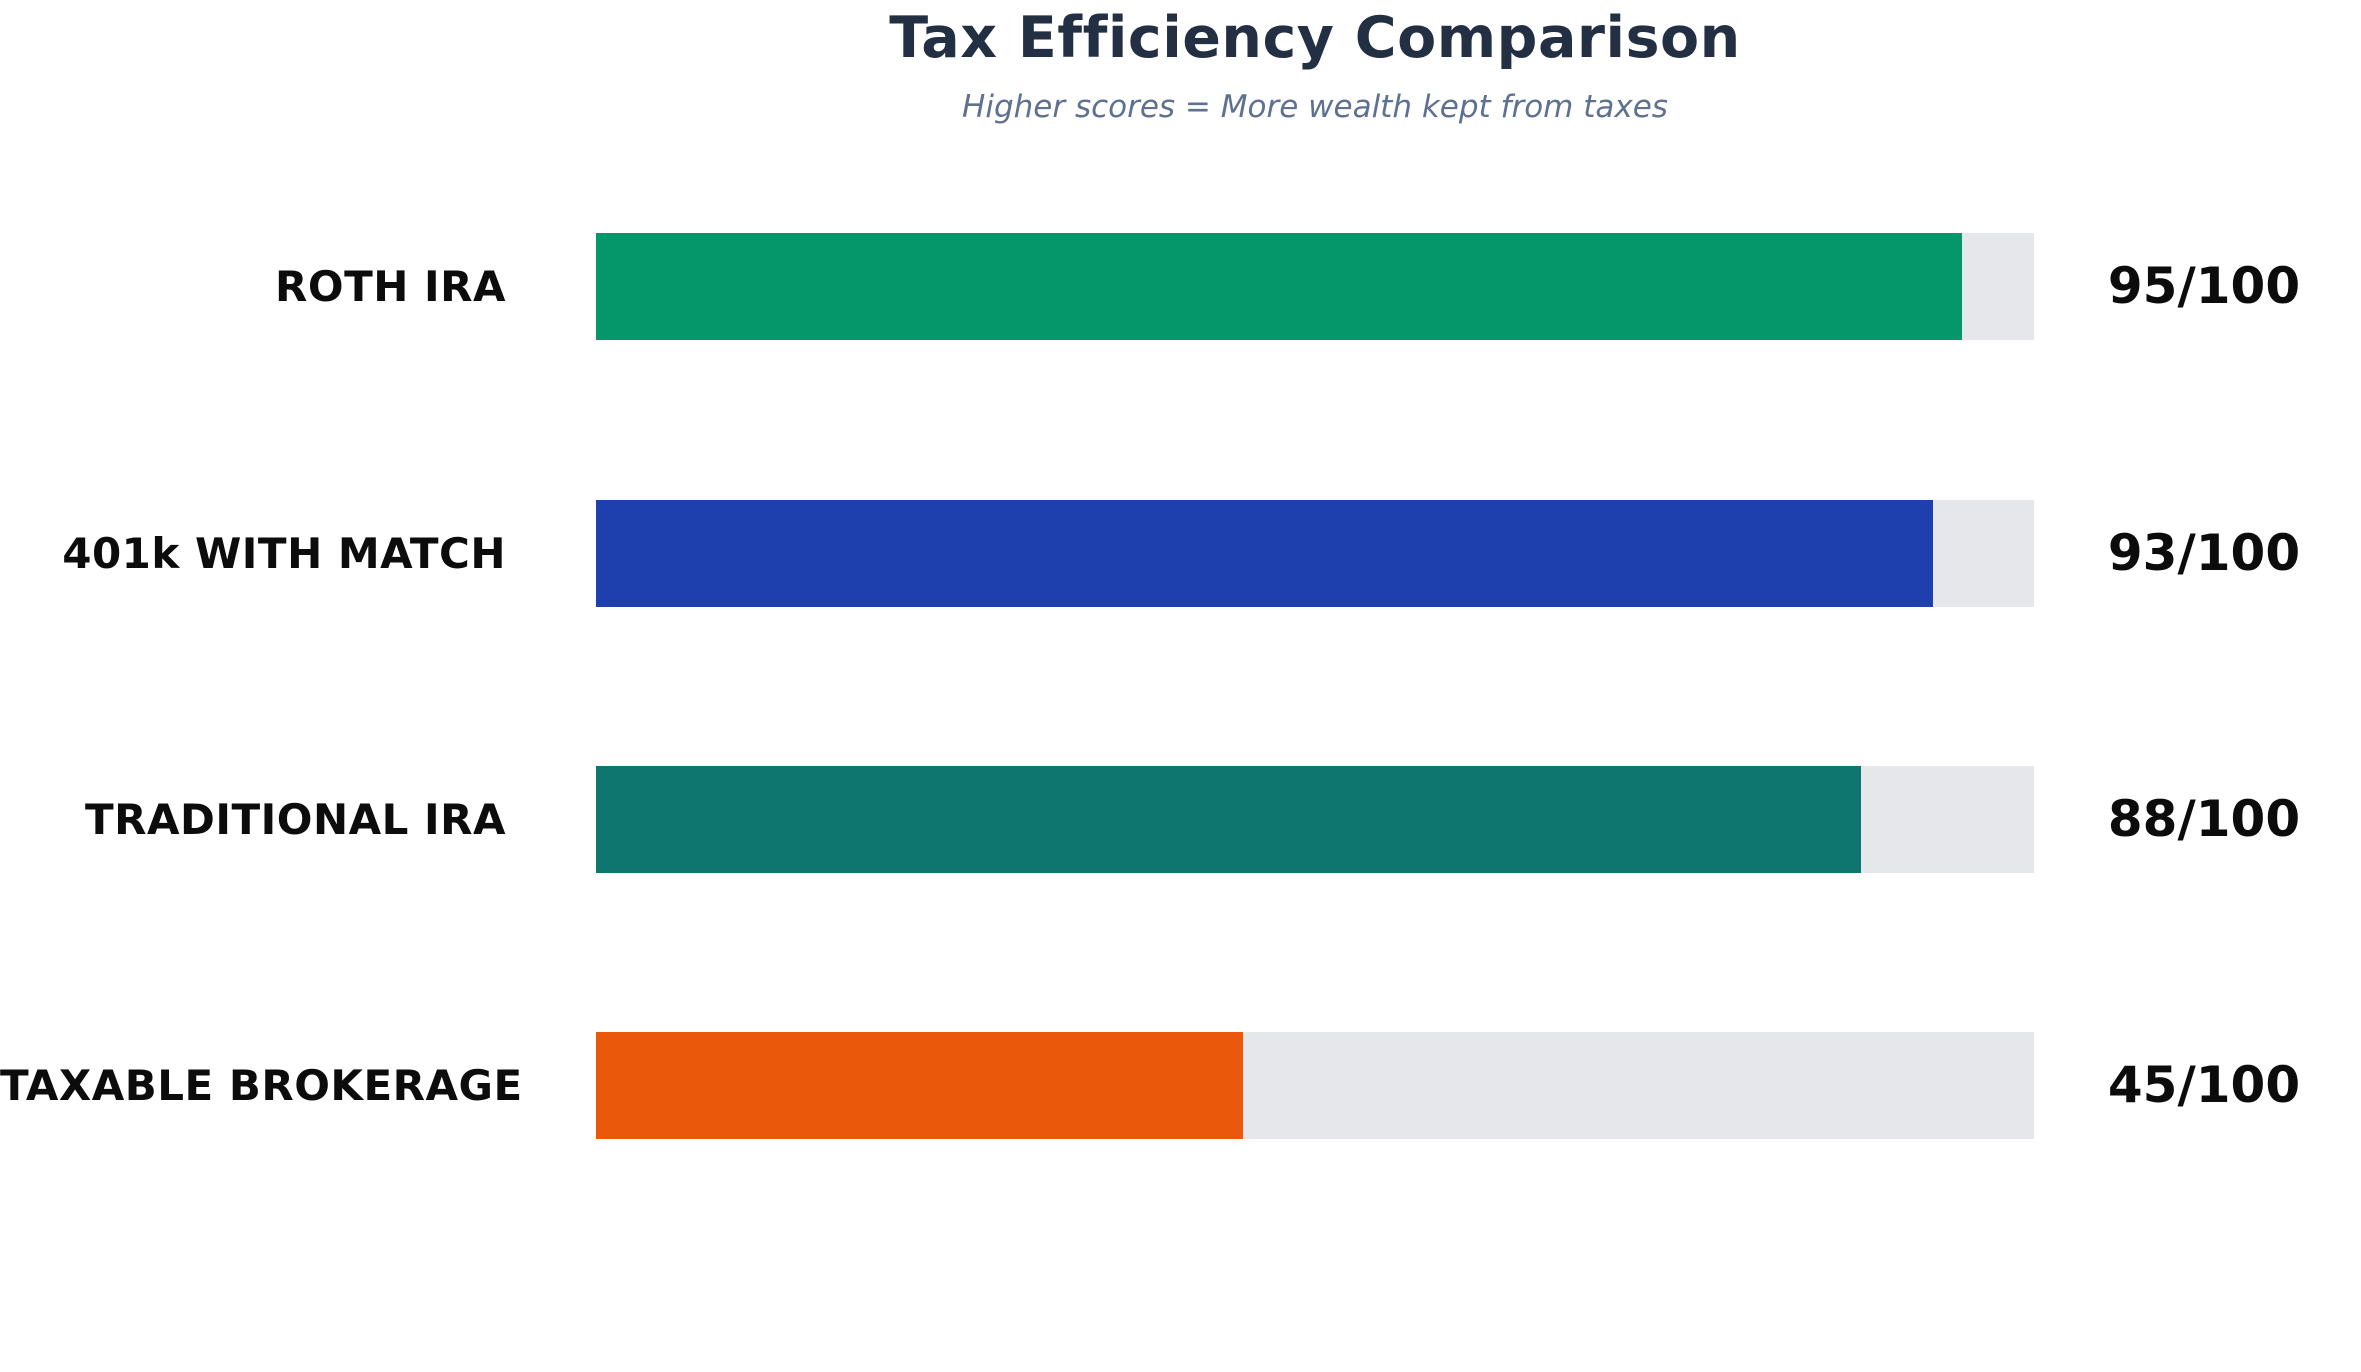 The height and width of the screenshot is (1372, 2361). I want to click on score-value: 45/100, so click(2204, 1085).